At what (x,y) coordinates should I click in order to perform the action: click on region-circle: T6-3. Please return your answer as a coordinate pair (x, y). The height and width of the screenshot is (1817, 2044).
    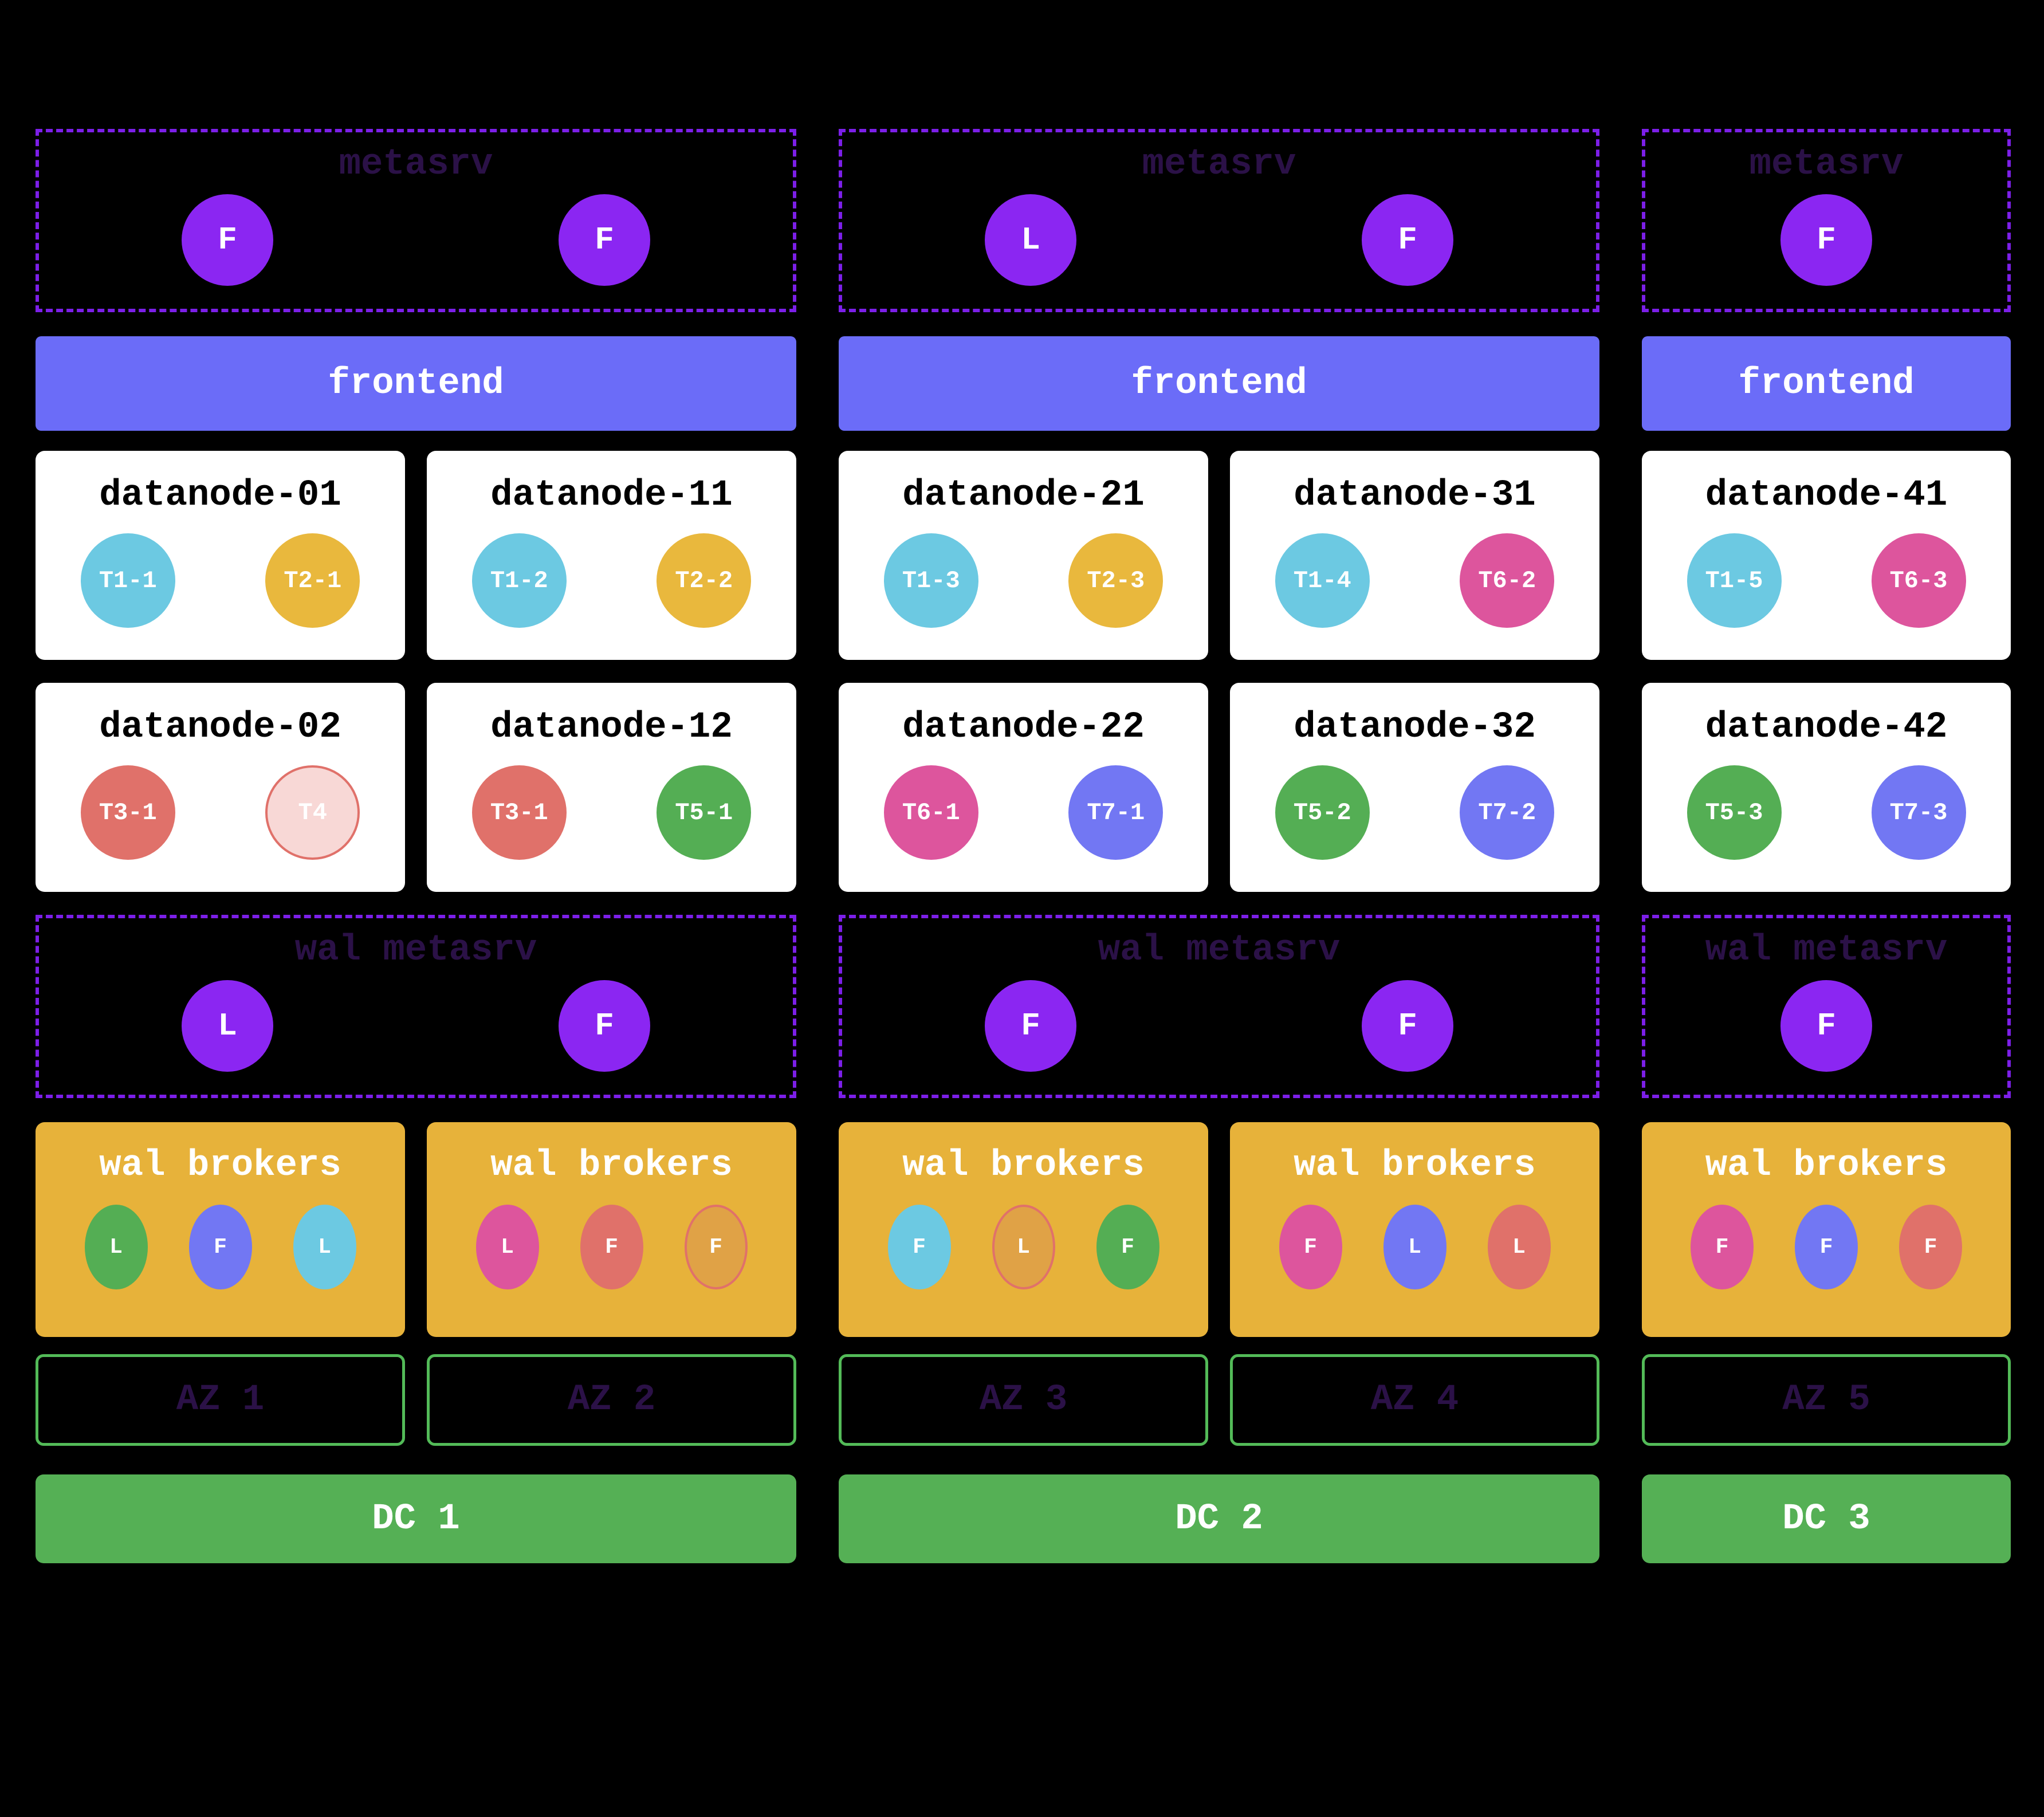
    Looking at the image, I should click on (1918, 580).